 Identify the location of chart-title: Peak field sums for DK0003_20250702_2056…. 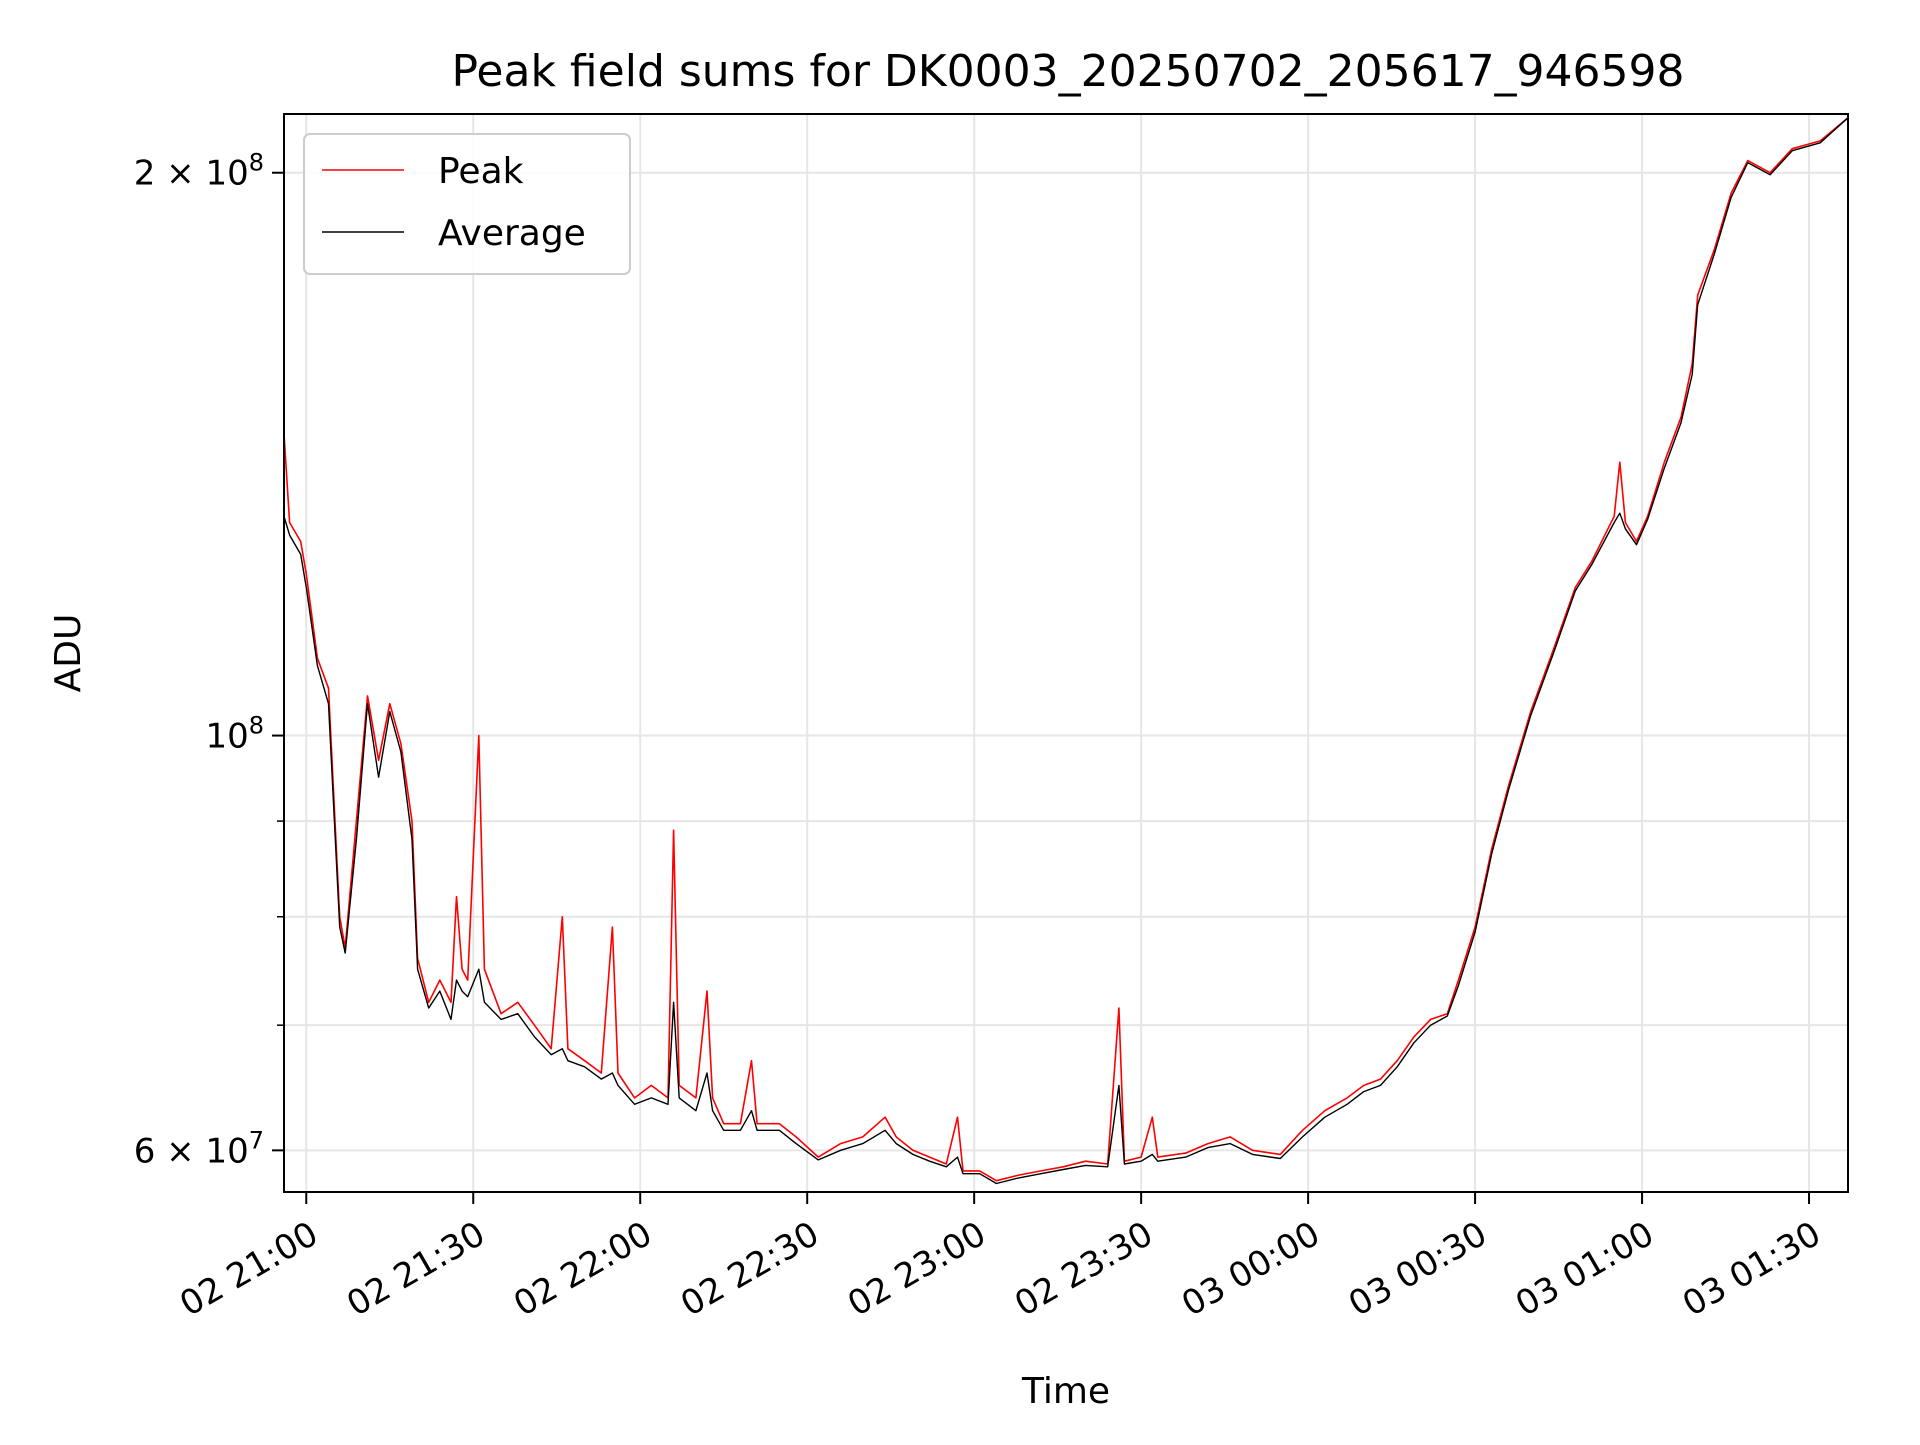
(1067, 71).